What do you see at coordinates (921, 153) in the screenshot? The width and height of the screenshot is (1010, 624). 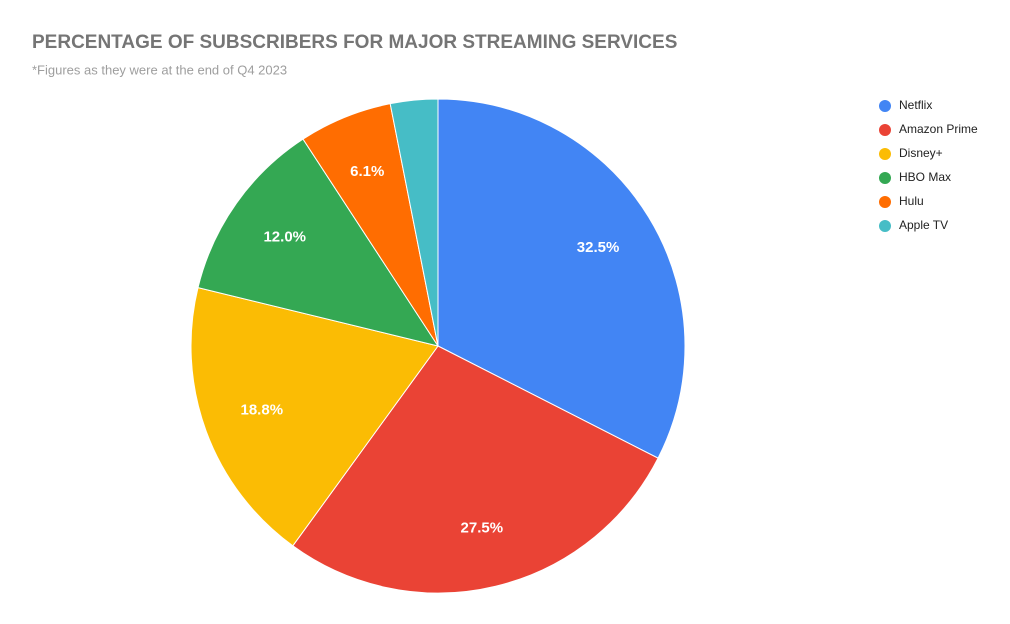 I see `legend-label: Disney+` at bounding box center [921, 153].